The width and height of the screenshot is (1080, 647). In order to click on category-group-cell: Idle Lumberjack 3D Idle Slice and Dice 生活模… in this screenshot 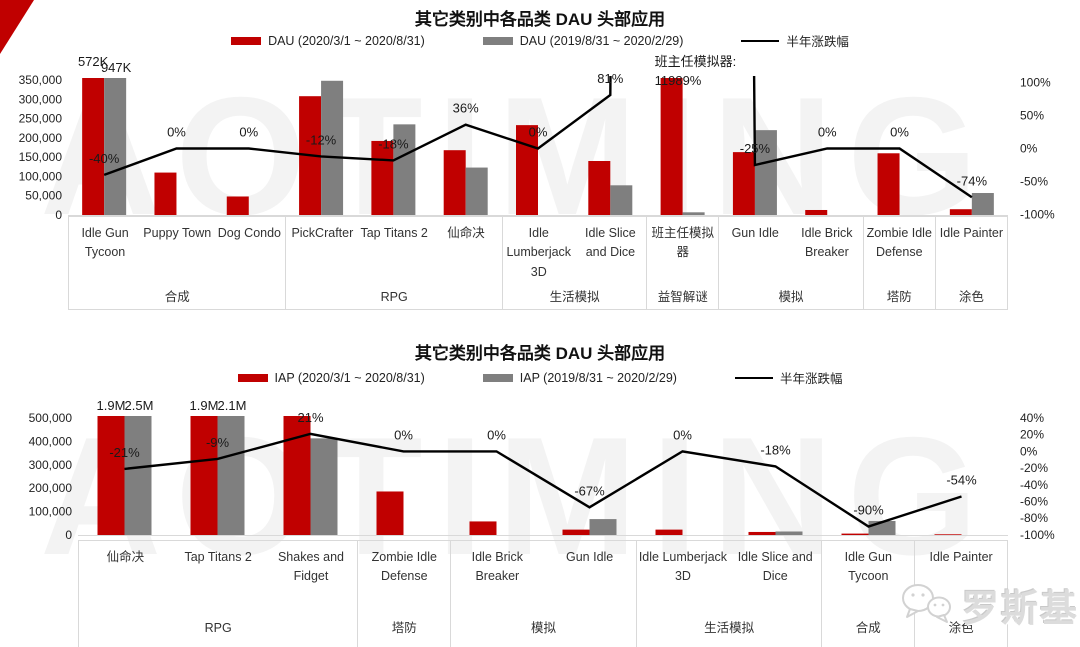, I will do `click(728, 594)`.